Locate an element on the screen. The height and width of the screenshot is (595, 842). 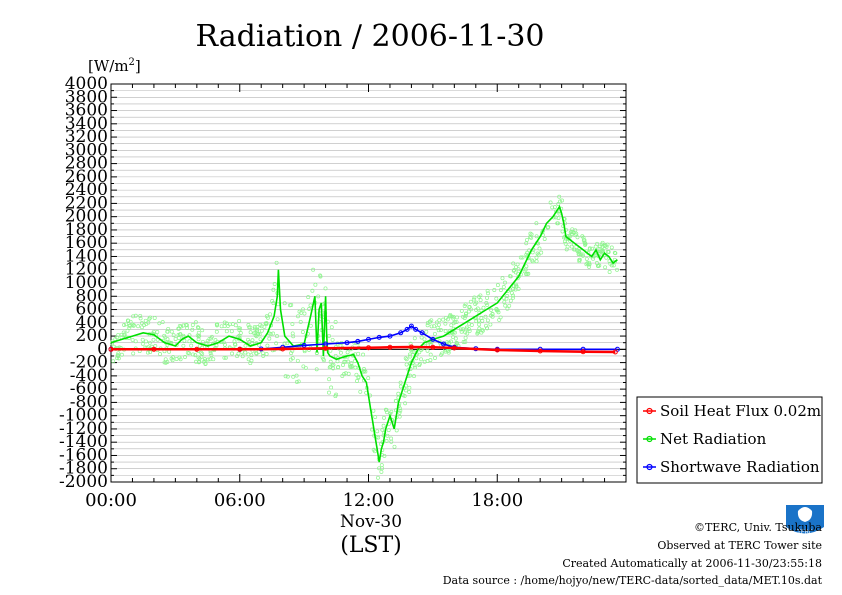
y-tick-label: -800 is located at coordinates (89, 402).